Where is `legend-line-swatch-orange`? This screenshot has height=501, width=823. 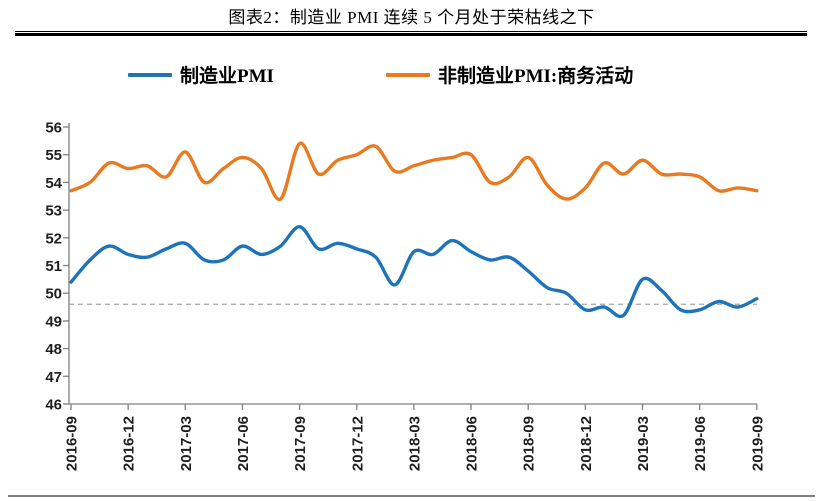 legend-line-swatch-orange is located at coordinates (408, 74).